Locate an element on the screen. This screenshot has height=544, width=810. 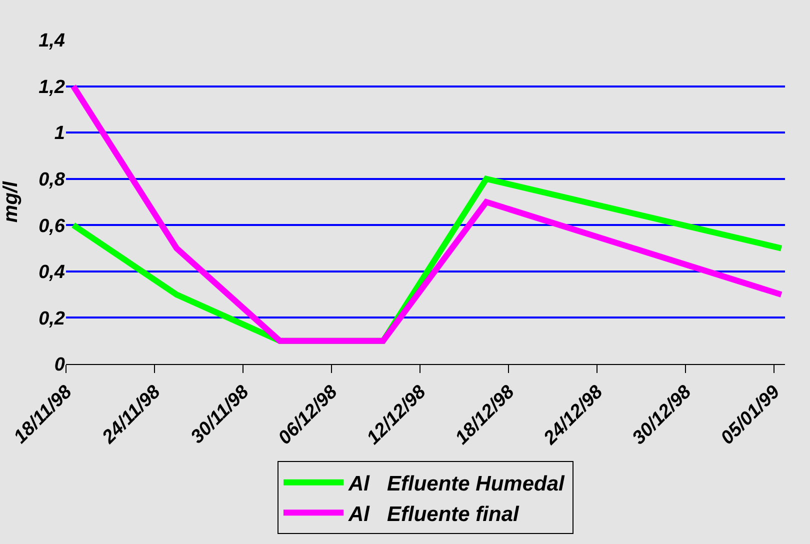
y-tick-label: 0,4 is located at coordinates (52, 273).